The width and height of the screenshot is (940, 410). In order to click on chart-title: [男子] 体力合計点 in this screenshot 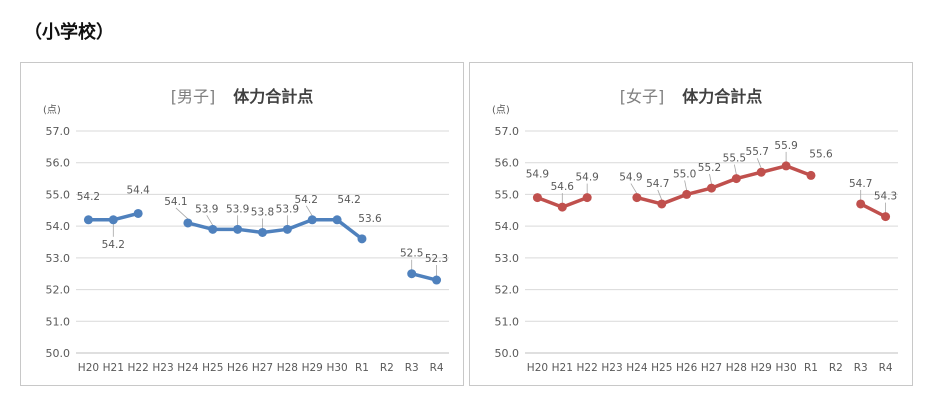, I will do `click(242, 95)`.